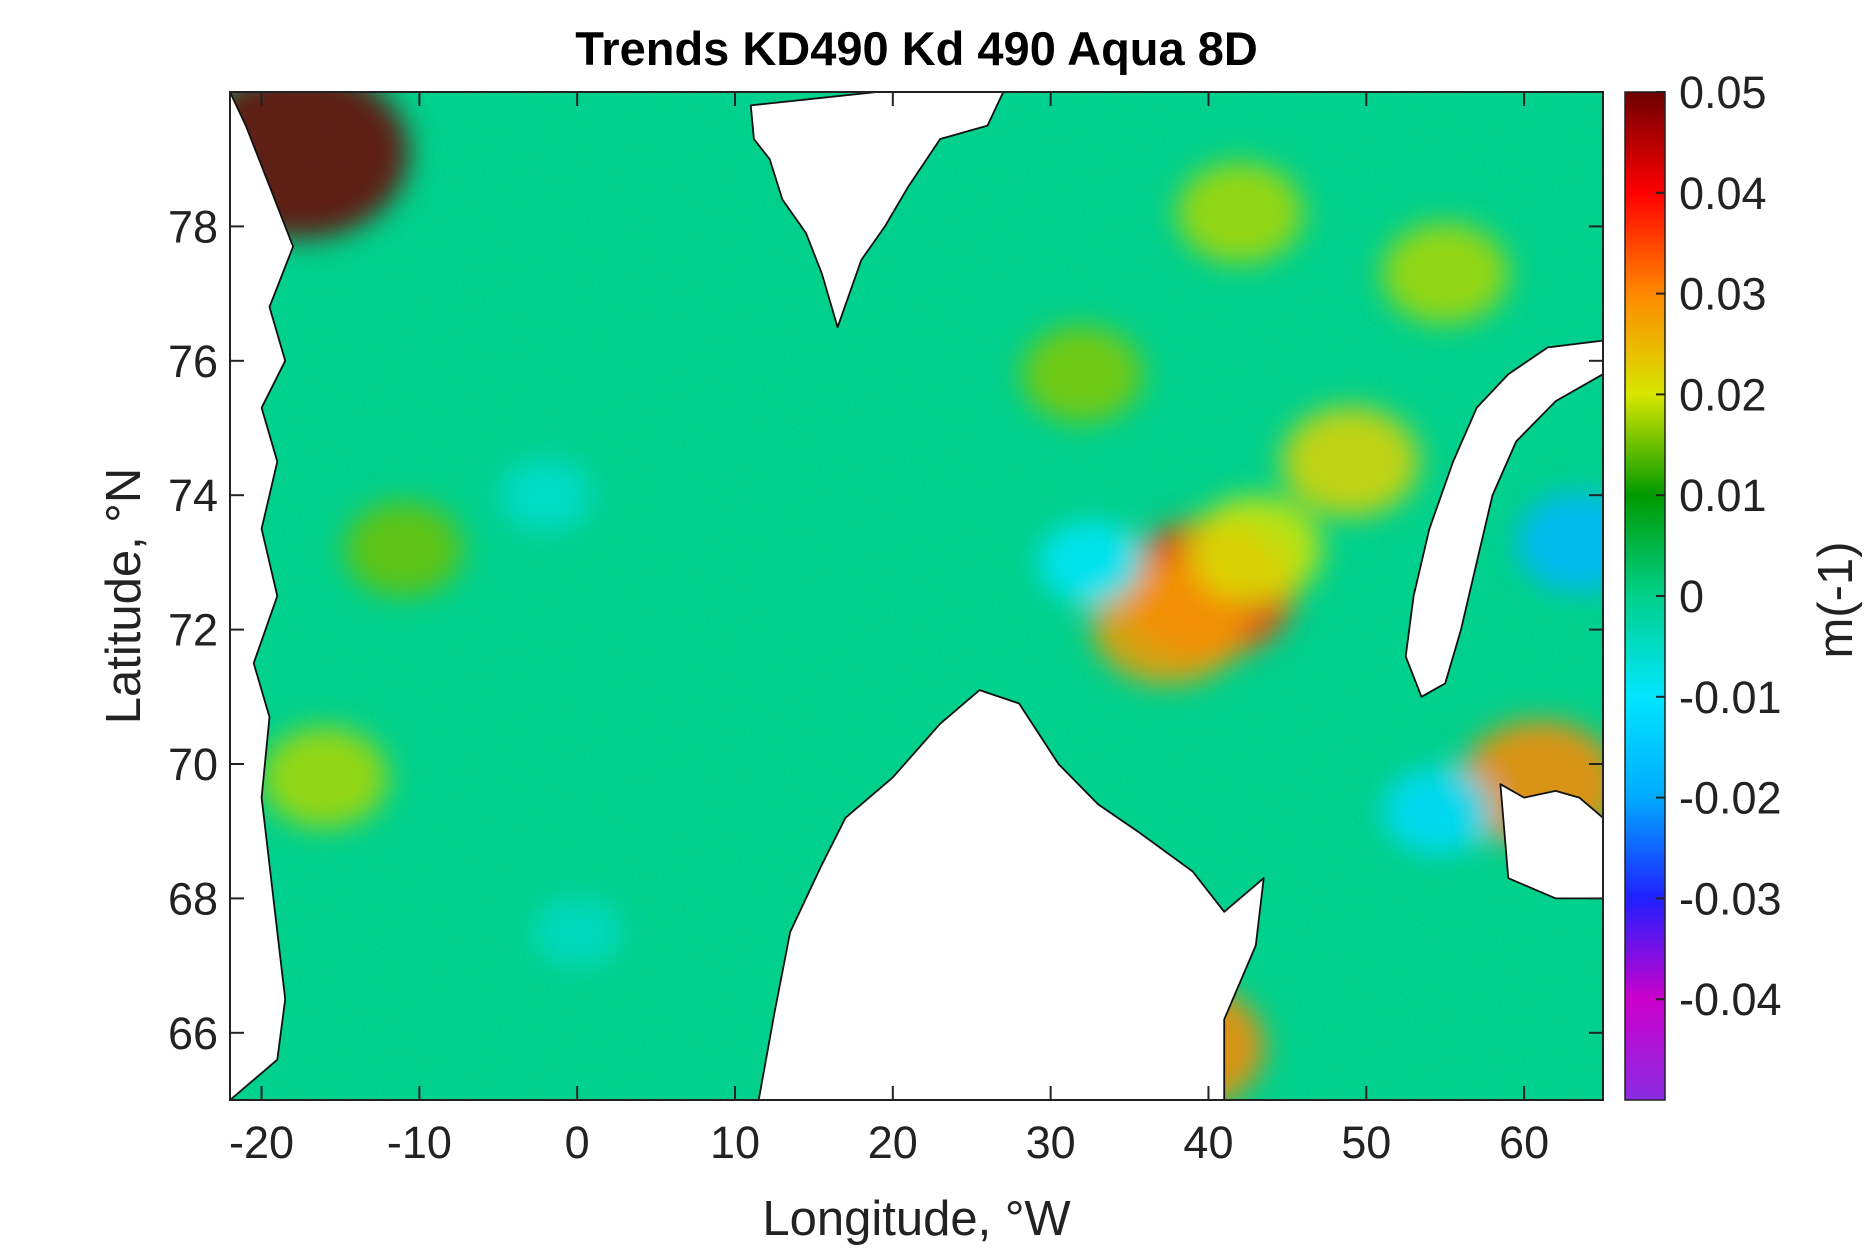 Image resolution: width=1875 pixels, height=1250 pixels. What do you see at coordinates (893, 1142) in the screenshot?
I see `x-tick-label: 20` at bounding box center [893, 1142].